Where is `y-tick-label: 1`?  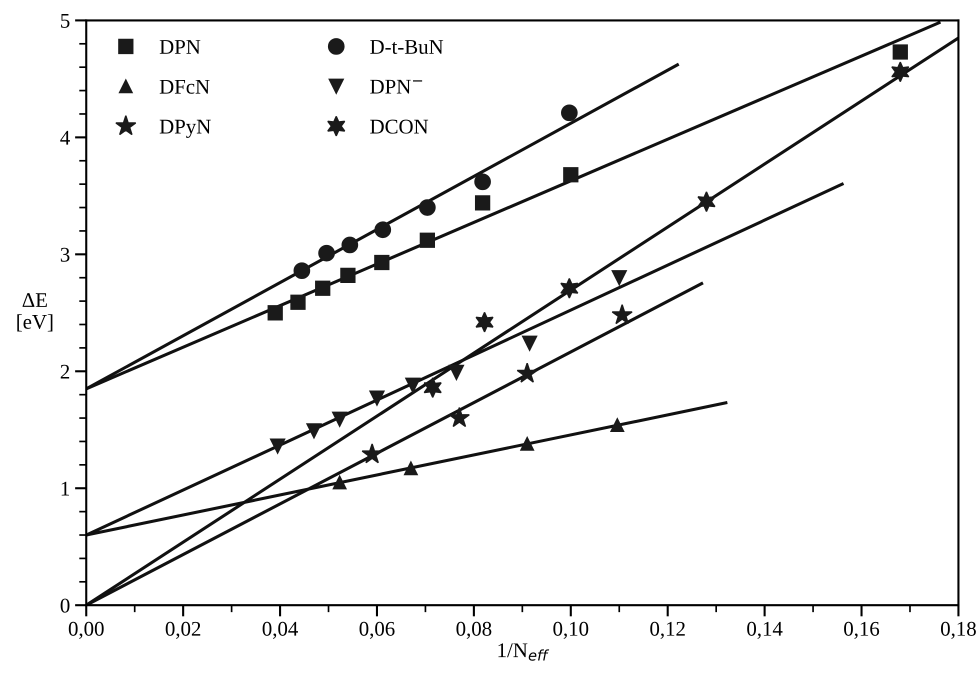
y-tick-label: 1 is located at coordinates (66, 489).